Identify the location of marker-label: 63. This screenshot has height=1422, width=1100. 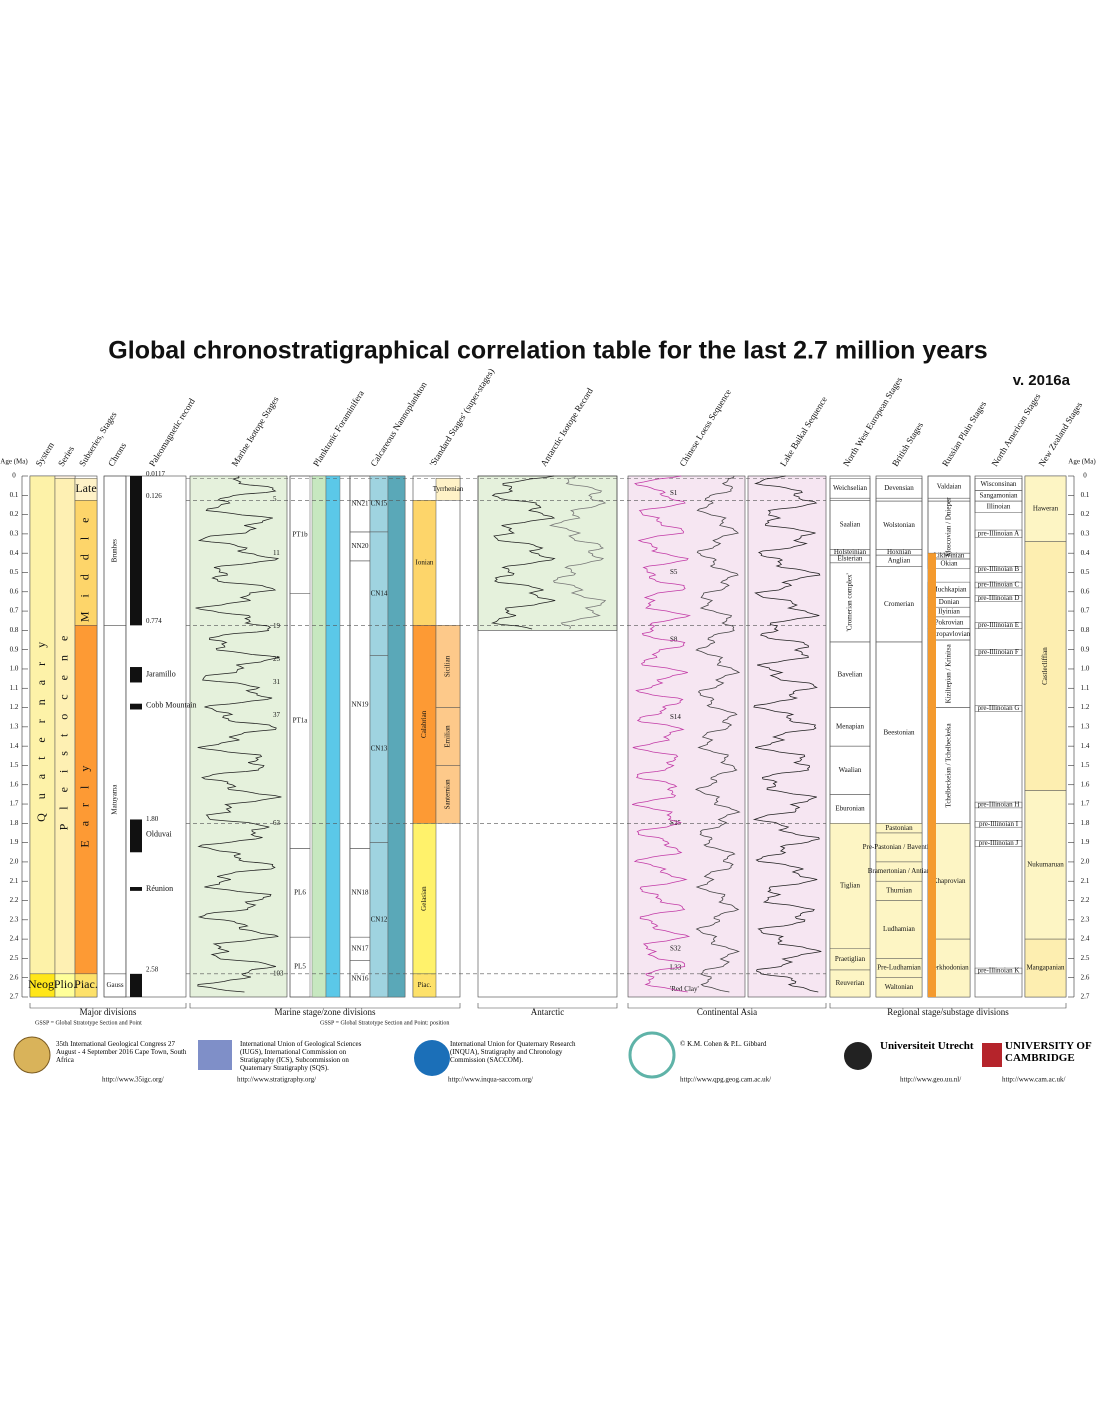
(277, 823).